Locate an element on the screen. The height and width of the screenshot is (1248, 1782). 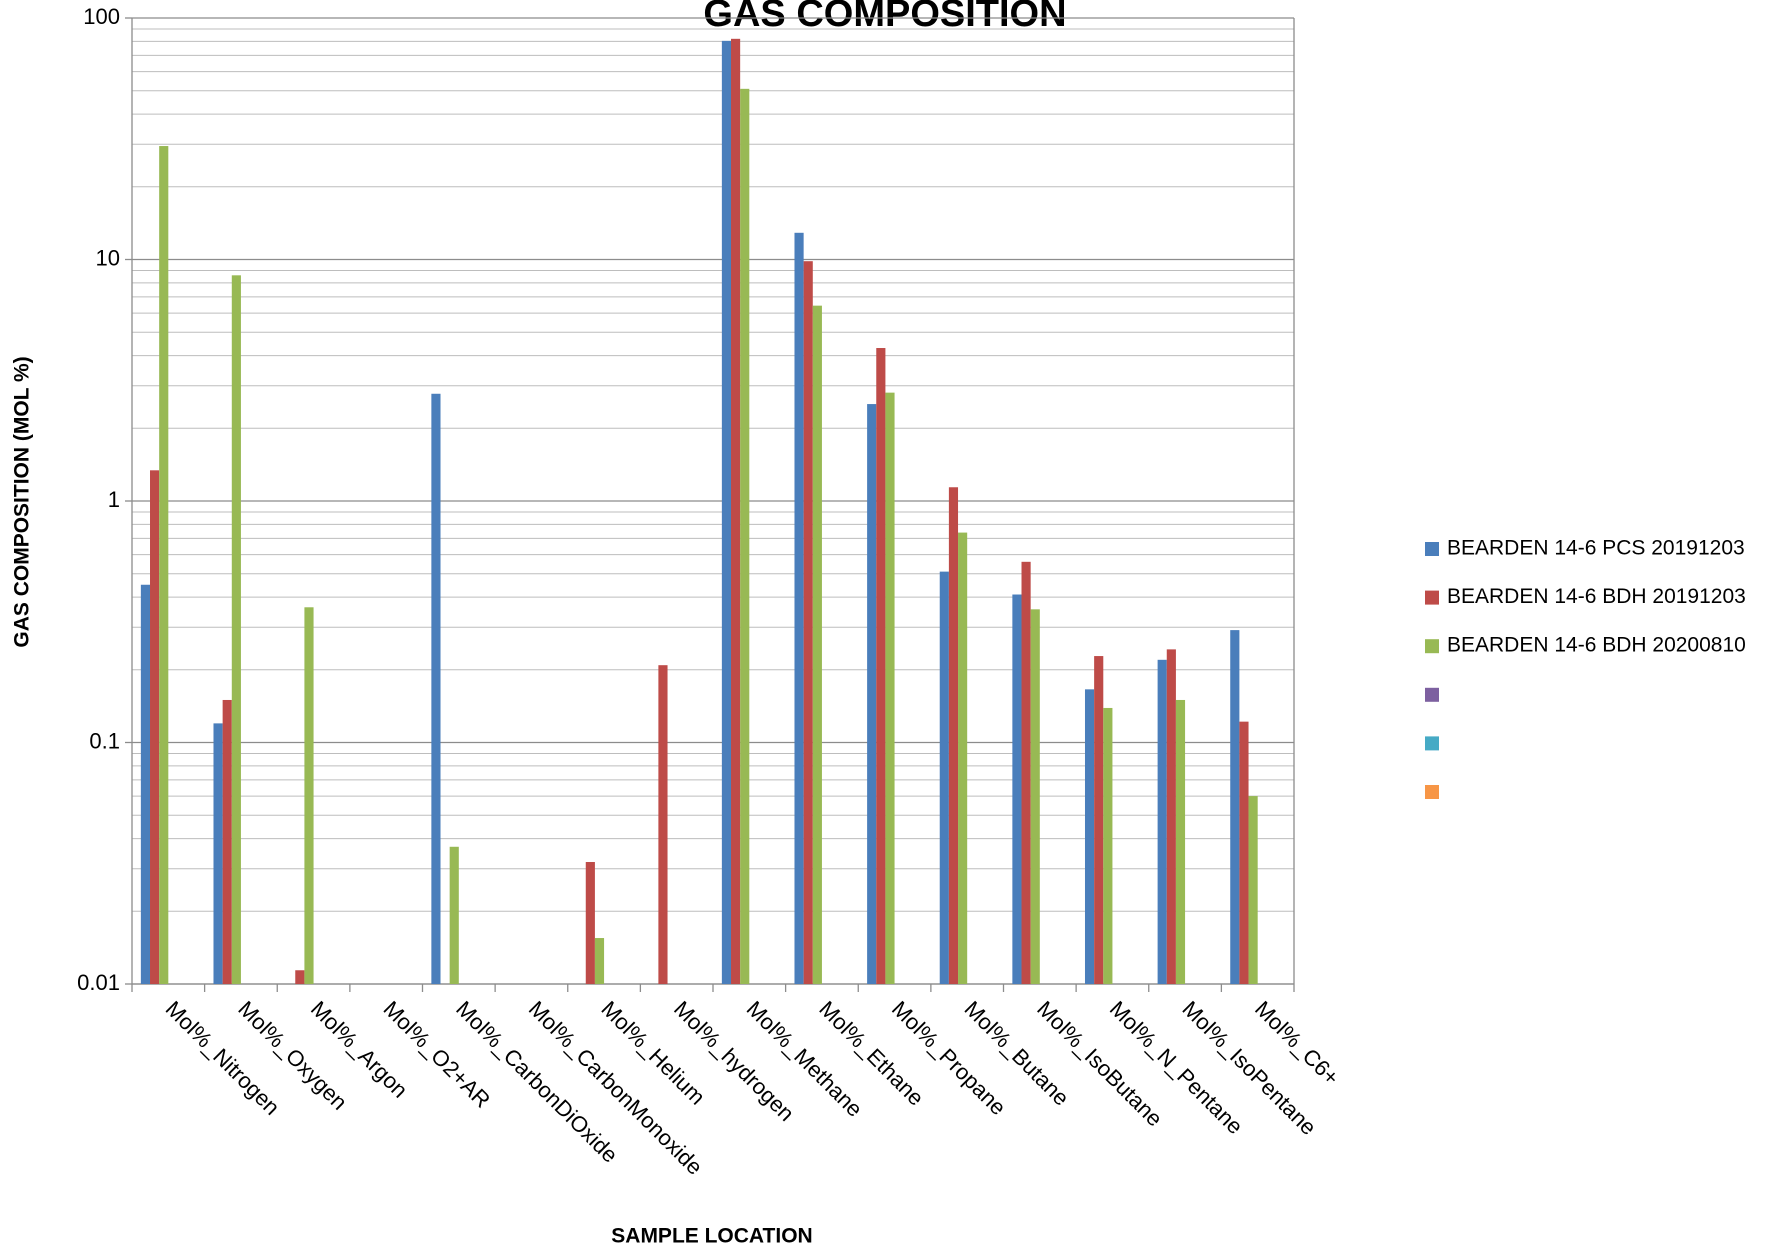
y-tick-label: 10 is located at coordinates (108, 257).